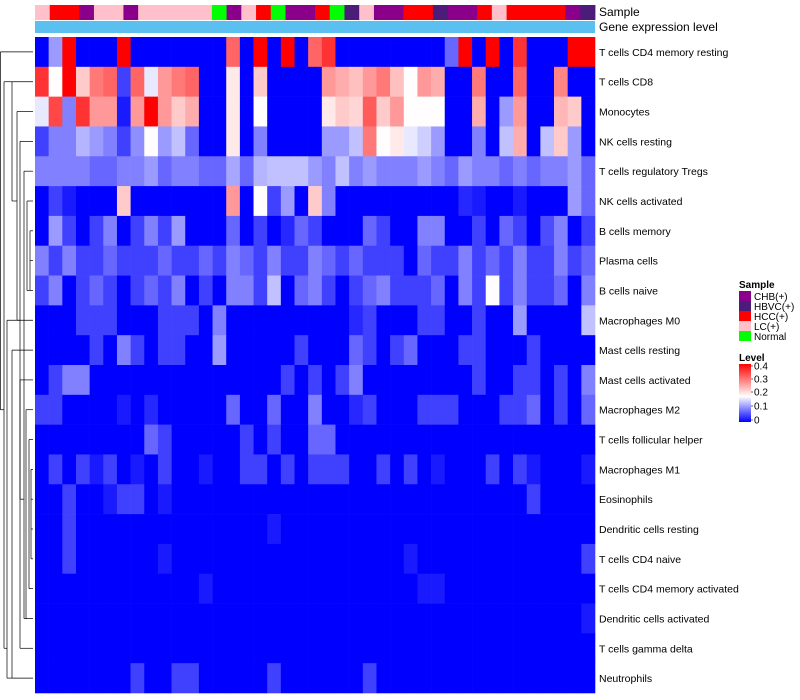 The width and height of the screenshot is (800, 700). What do you see at coordinates (626, 83) in the screenshot?
I see `row-label: T cells CD8` at bounding box center [626, 83].